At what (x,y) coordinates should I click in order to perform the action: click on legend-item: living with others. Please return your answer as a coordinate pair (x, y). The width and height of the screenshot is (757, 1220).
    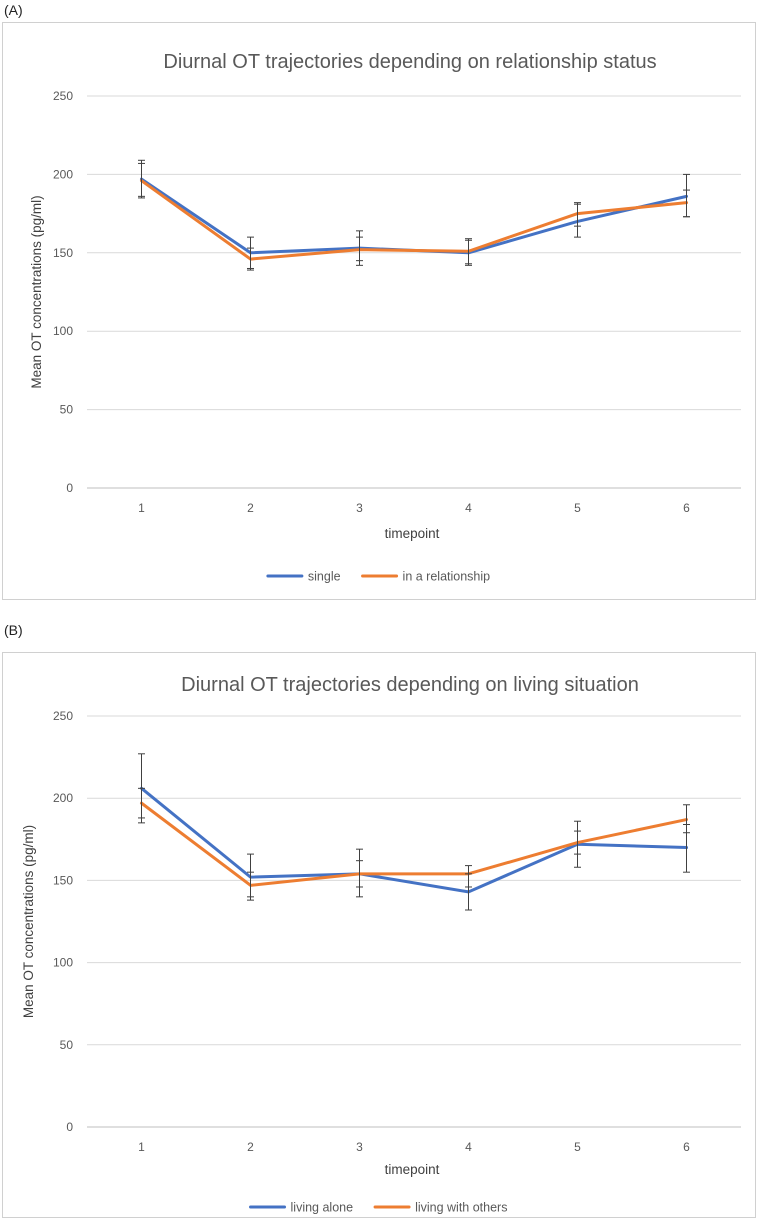
    Looking at the image, I should click on (440, 1208).